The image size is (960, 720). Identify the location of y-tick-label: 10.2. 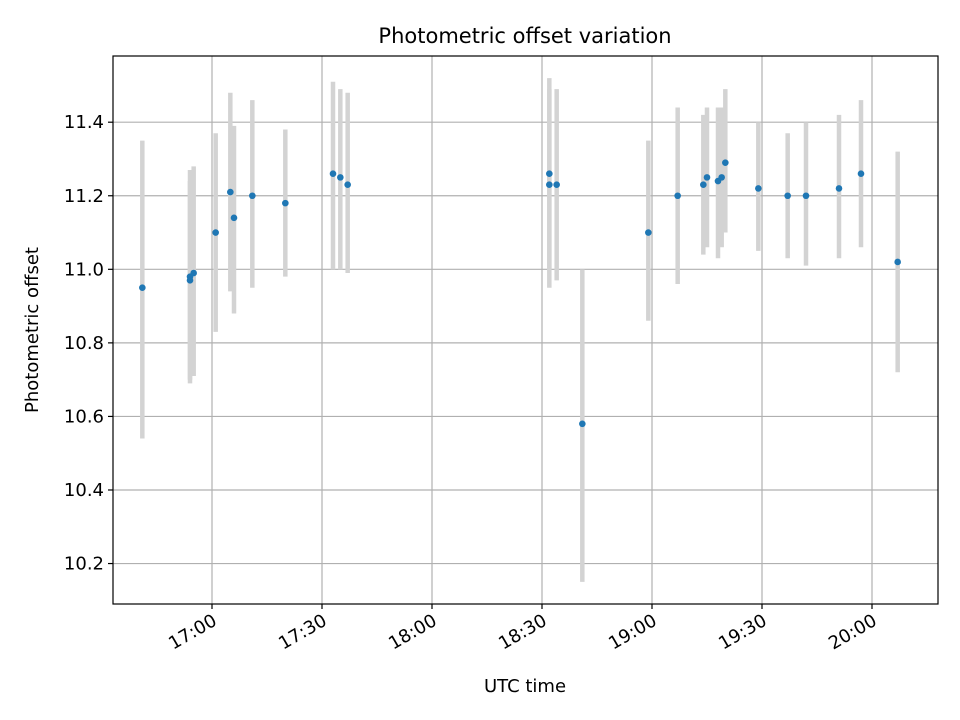
(84, 564).